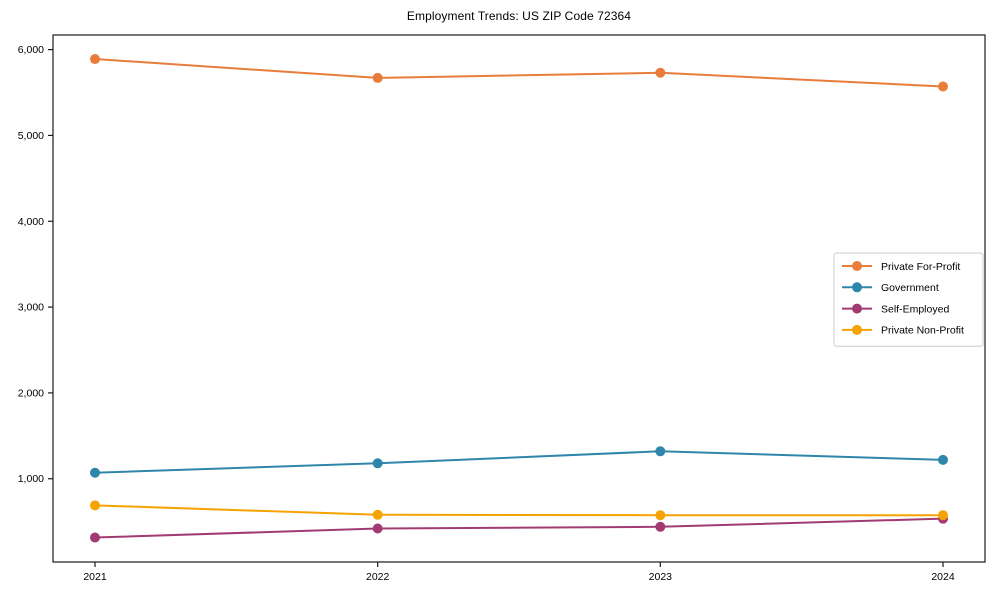 The image size is (1000, 600). Describe the element at coordinates (915, 309) in the screenshot. I see `legend-label: Self-Employed` at that location.